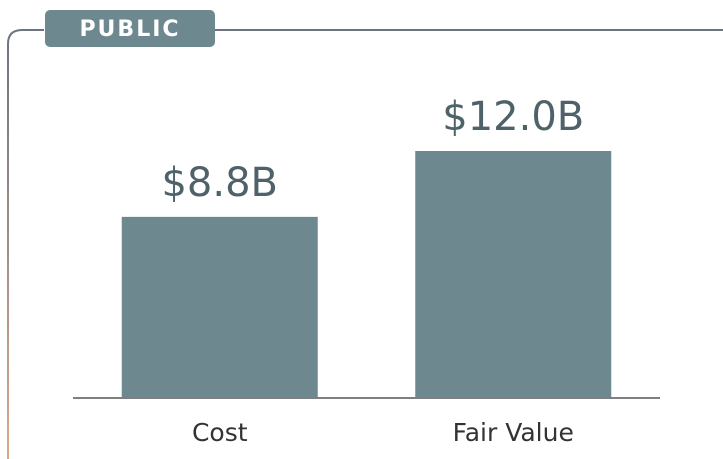 The width and height of the screenshot is (723, 459). Describe the element at coordinates (25, 244) in the screenshot. I see `frame-left` at that location.